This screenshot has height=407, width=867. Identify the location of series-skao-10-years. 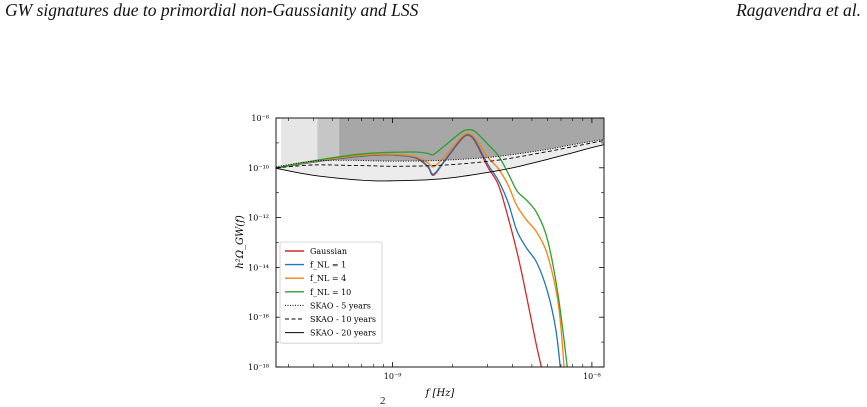
(440, 154).